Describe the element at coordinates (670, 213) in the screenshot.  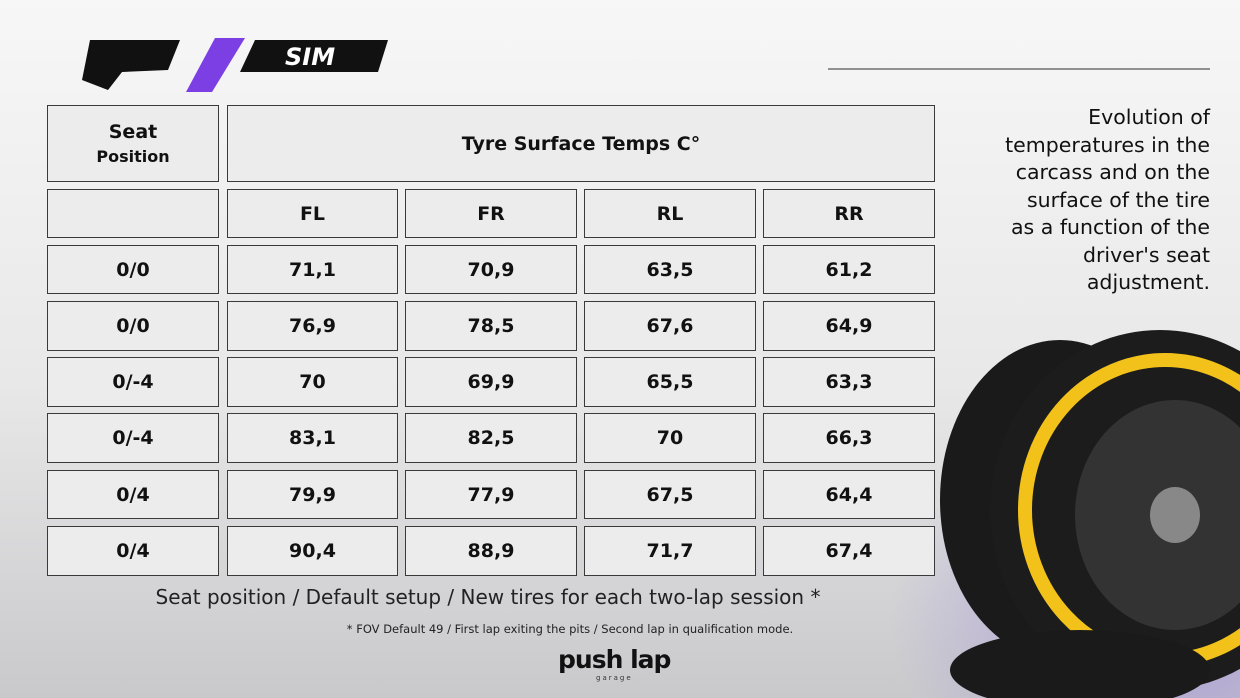
I see `column-header: RL` at that location.